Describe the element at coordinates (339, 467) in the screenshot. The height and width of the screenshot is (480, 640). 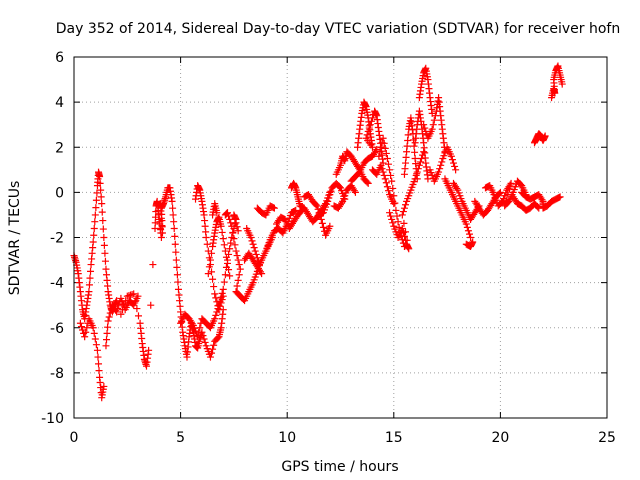
I see `x-axis-title: GPS time / hours` at that location.